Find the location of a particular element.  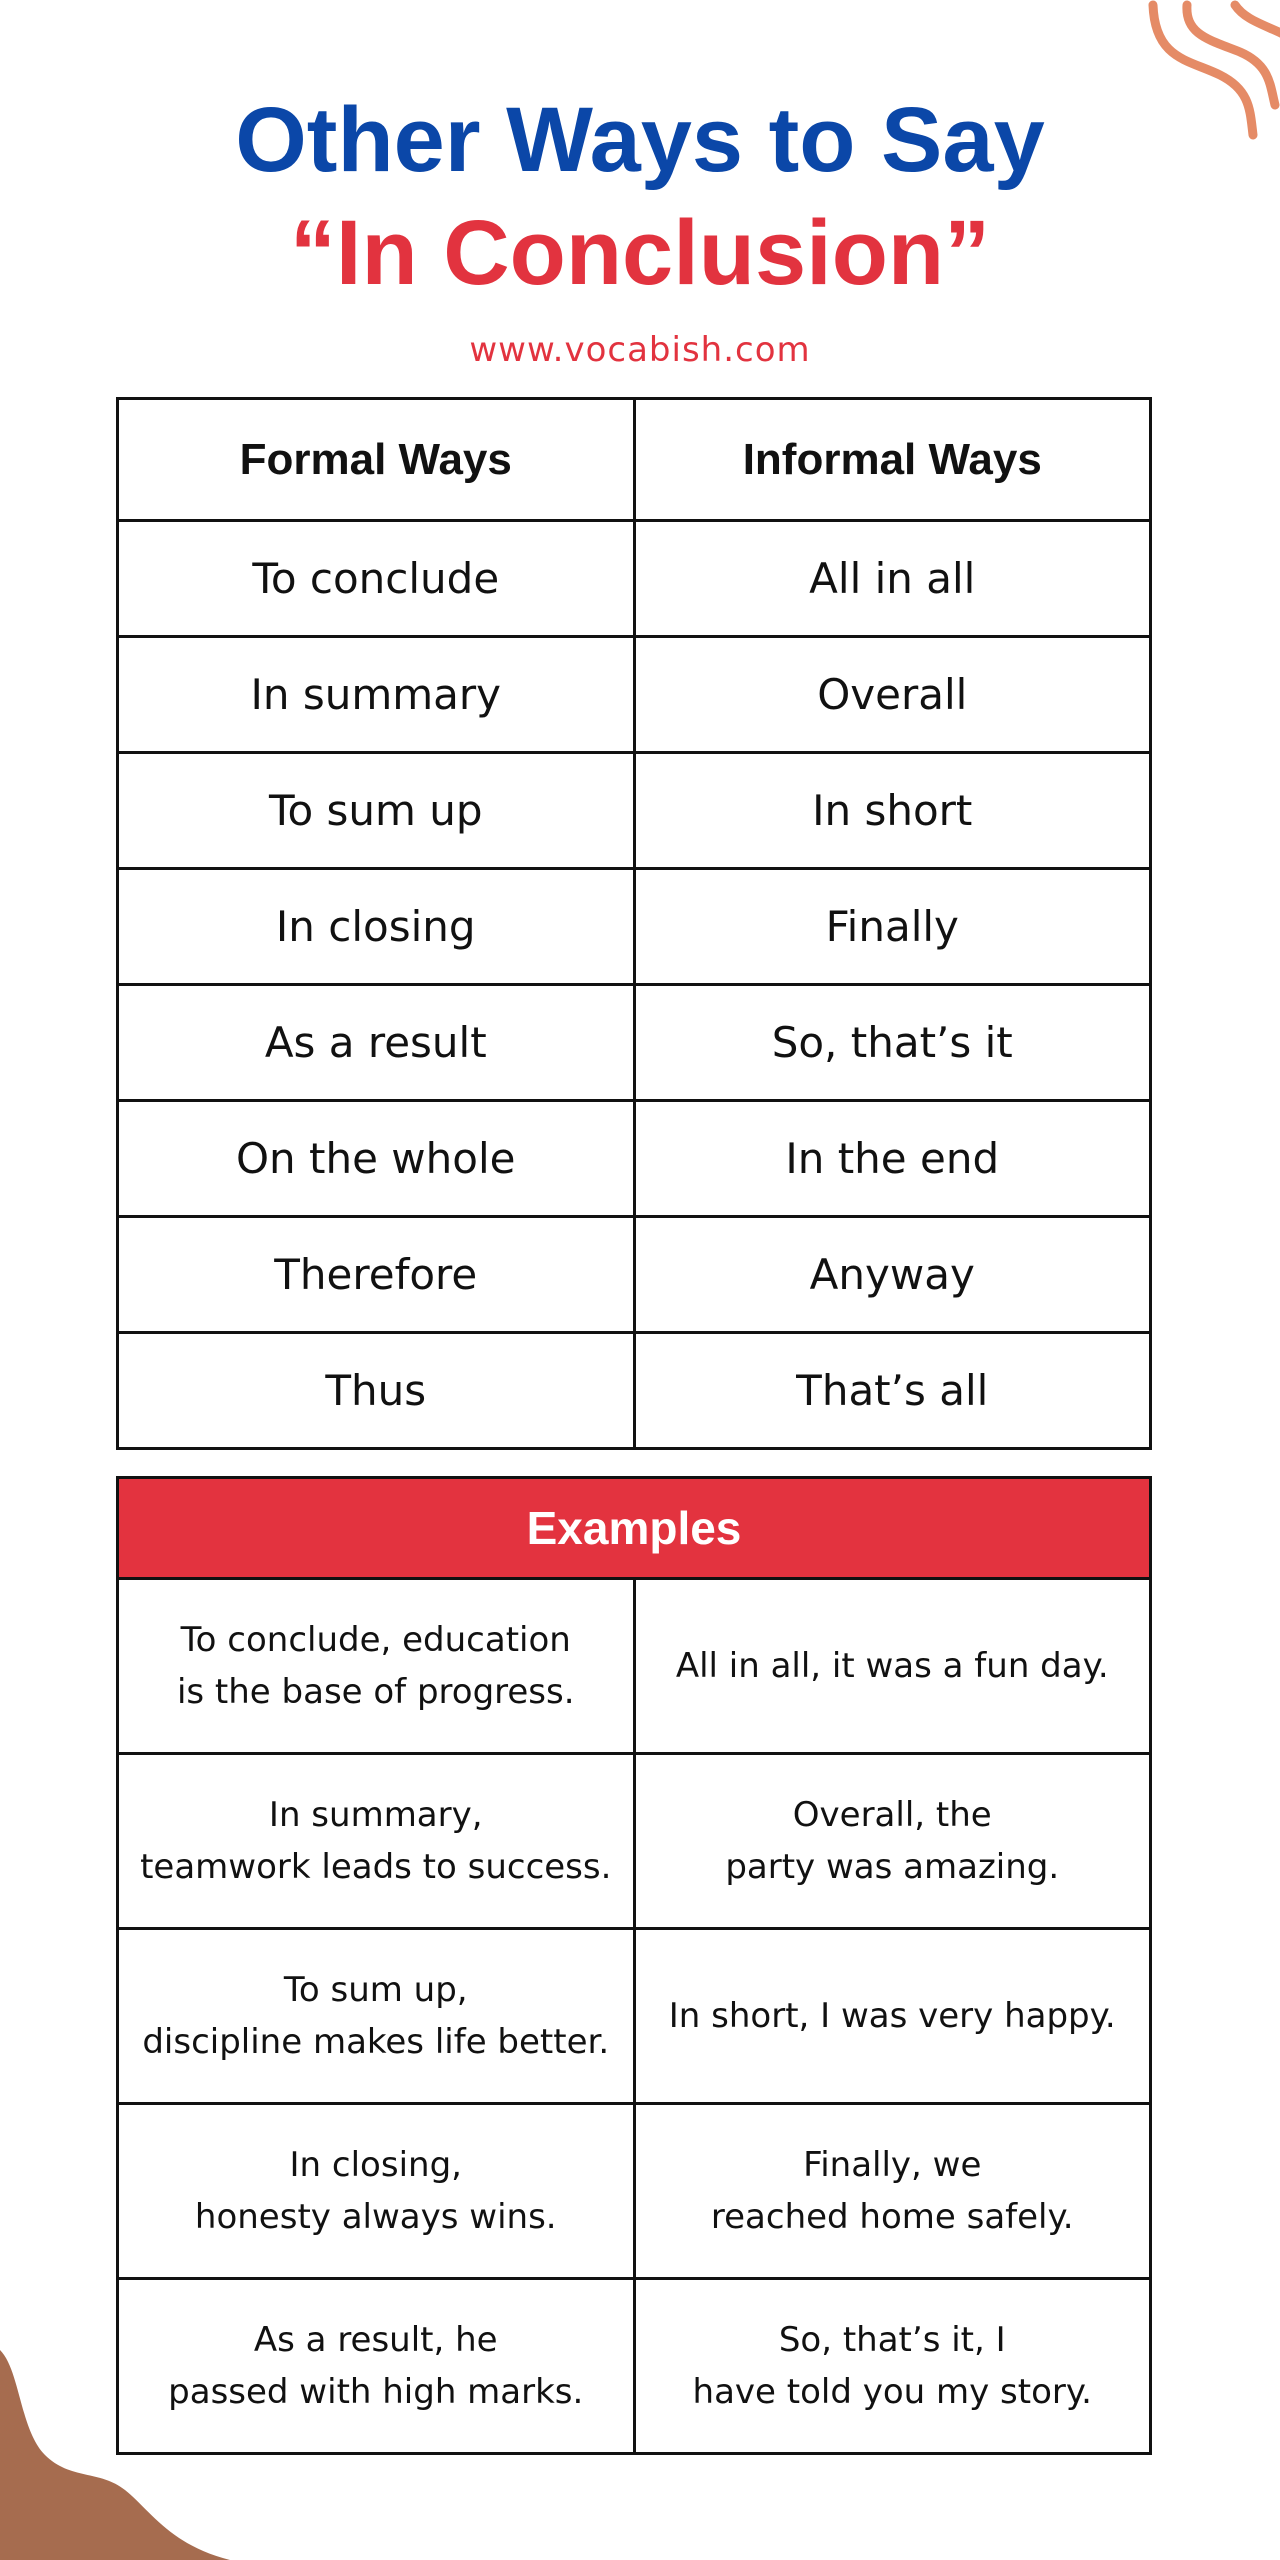

example-line: All in all, it was a fun day. is located at coordinates (892, 1666).